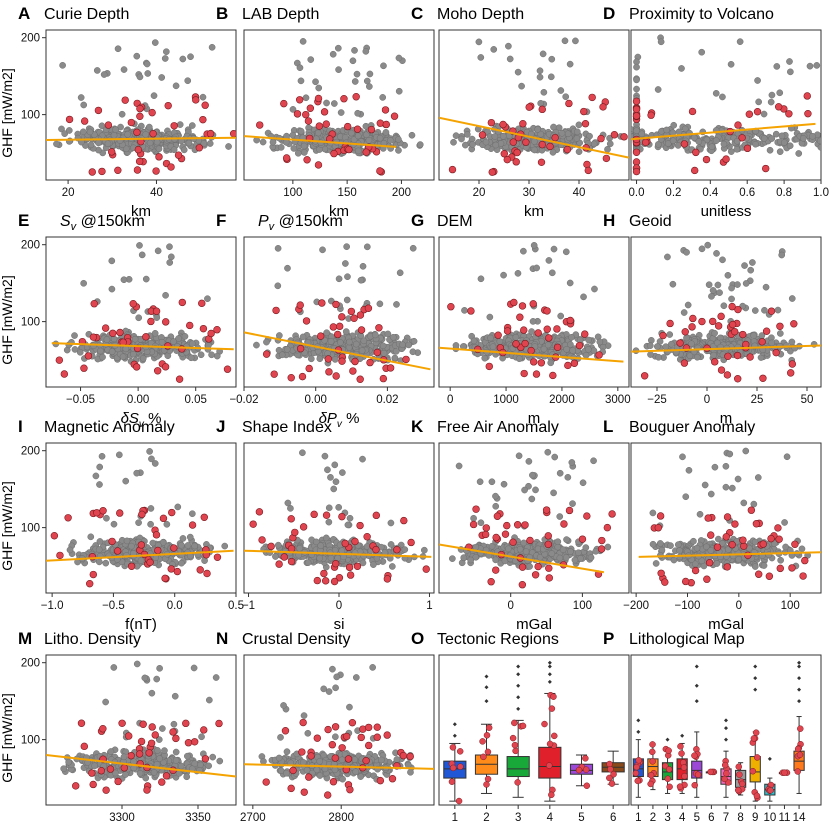 This screenshot has width=830, height=826. Describe the element at coordinates (300, 223) in the screenshot. I see `panel-title: Pv @150km` at that location.